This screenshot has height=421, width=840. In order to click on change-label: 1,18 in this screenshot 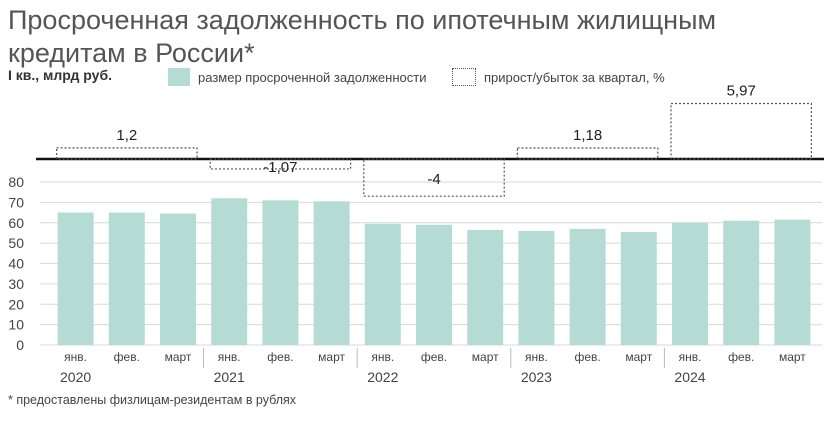, I will do `click(587, 135)`.